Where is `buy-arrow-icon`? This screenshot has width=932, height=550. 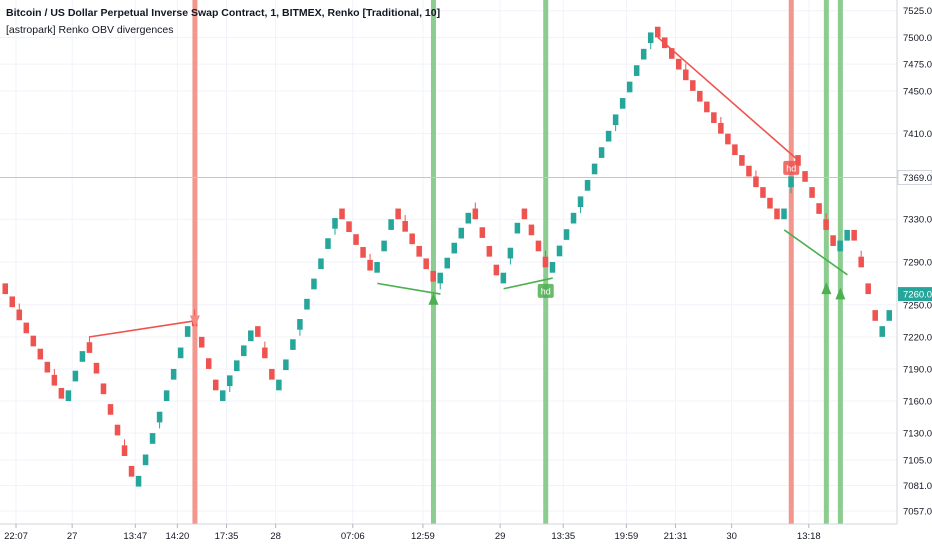 buy-arrow-icon is located at coordinates (433, 298).